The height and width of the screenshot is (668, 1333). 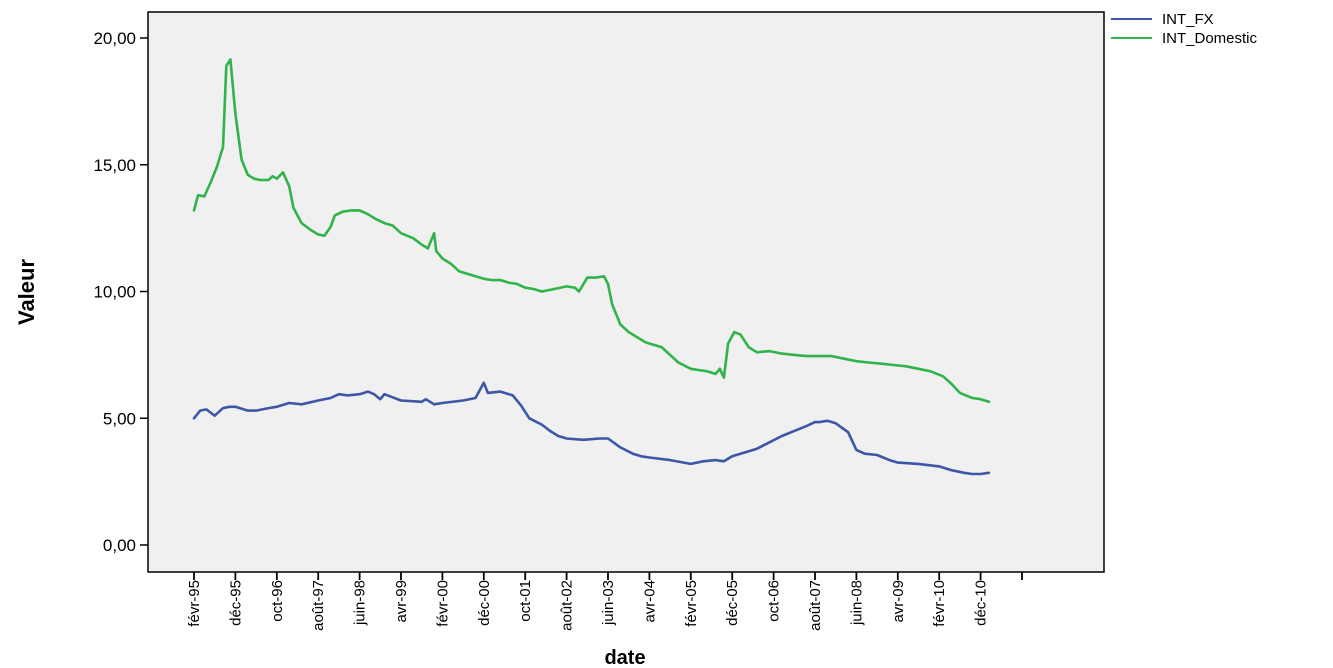 What do you see at coordinates (442, 603) in the screenshot?
I see `x-tick-label: févr-00` at bounding box center [442, 603].